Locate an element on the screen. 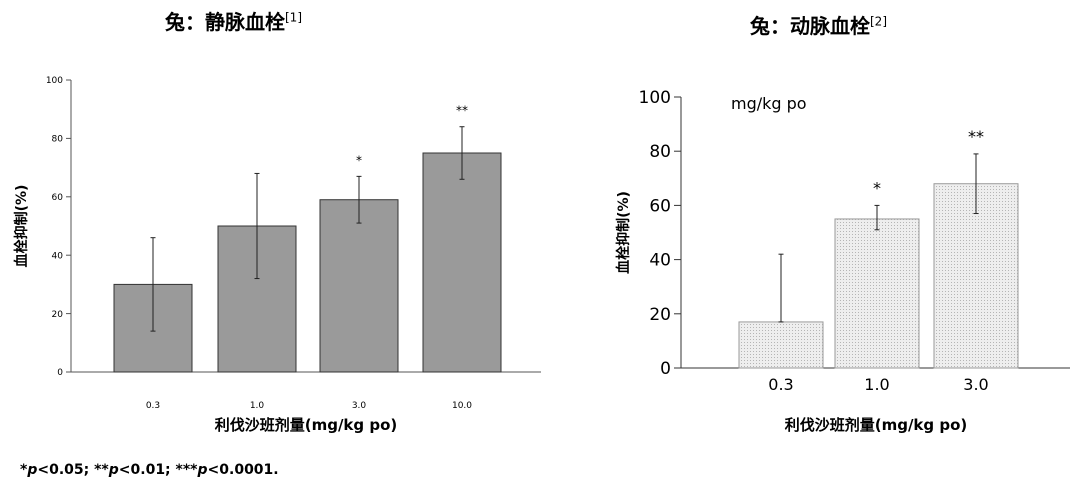 This screenshot has width=1080, height=485. arterial-category-label: 0.3 is located at coordinates (780, 384).